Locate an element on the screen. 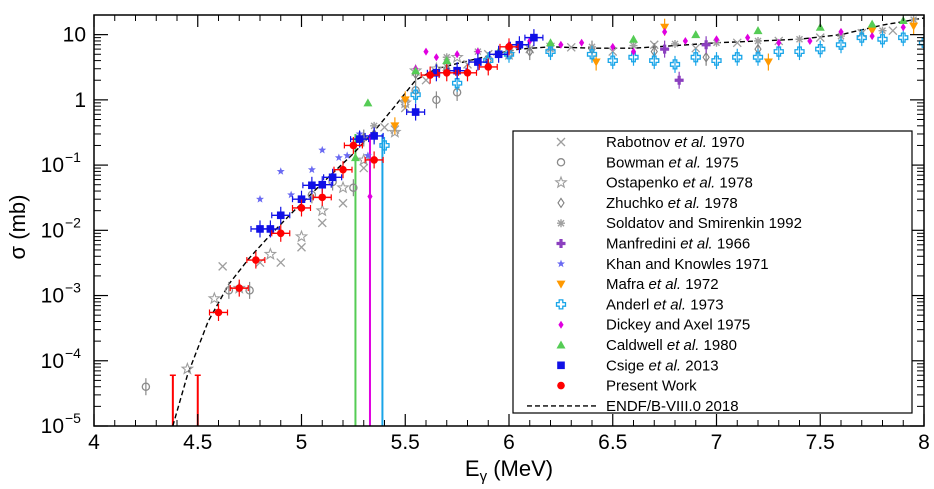 The width and height of the screenshot is (934, 489). legend-label-name: Present Work is located at coordinates (651, 386).